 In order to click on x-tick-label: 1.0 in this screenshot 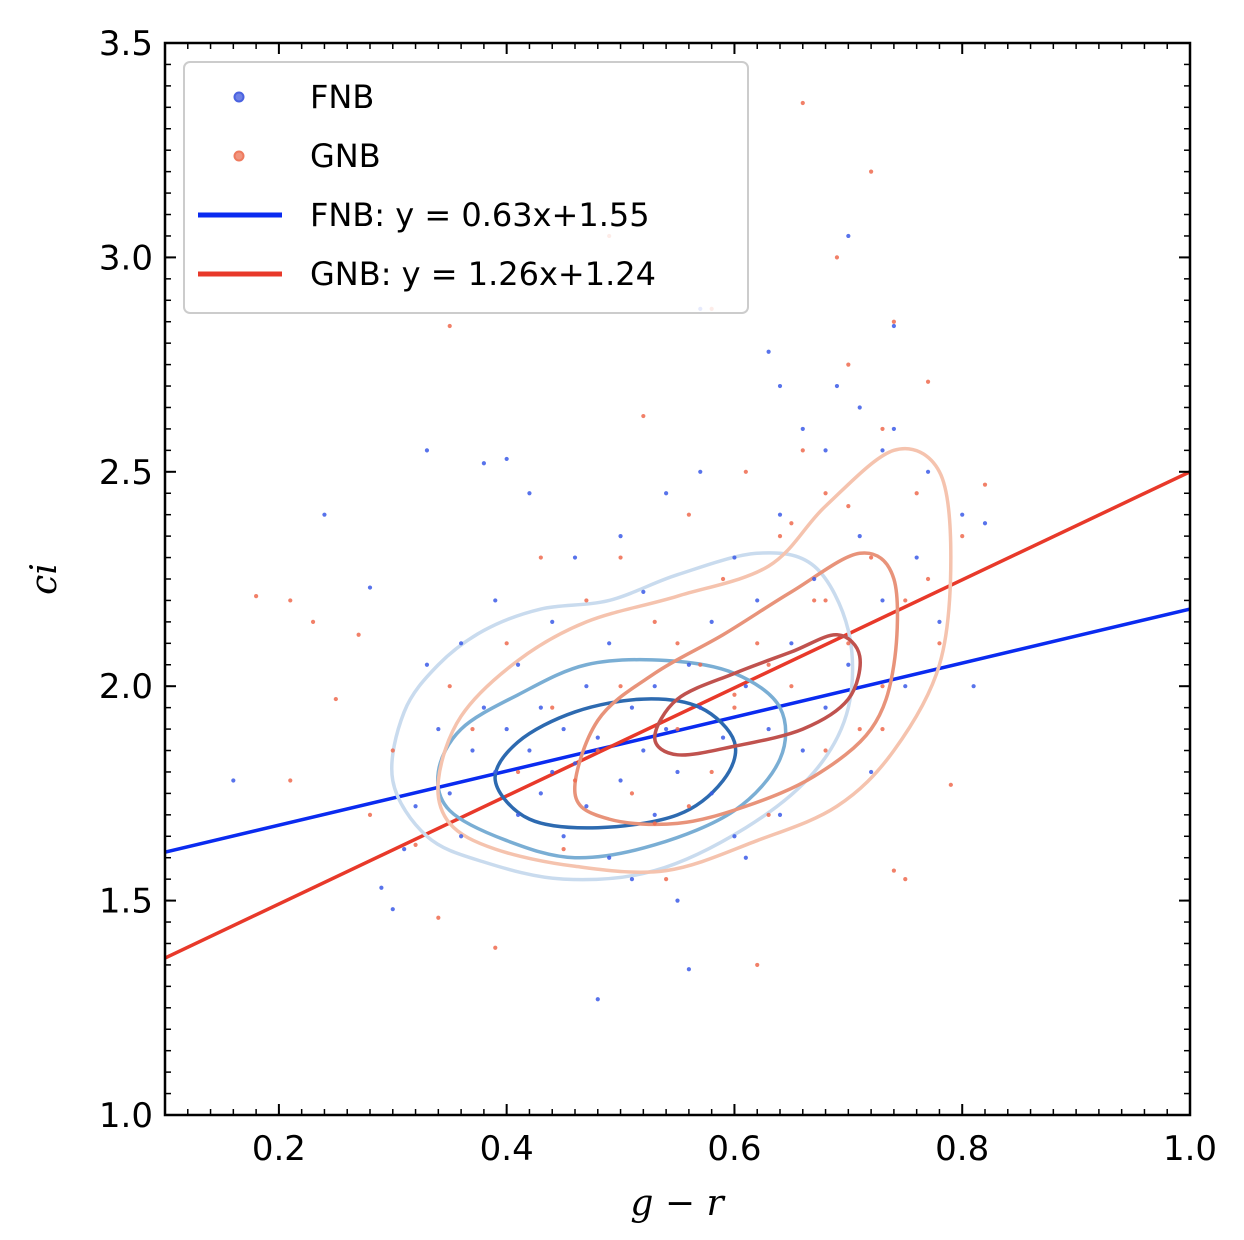, I will do `click(1190, 1149)`.